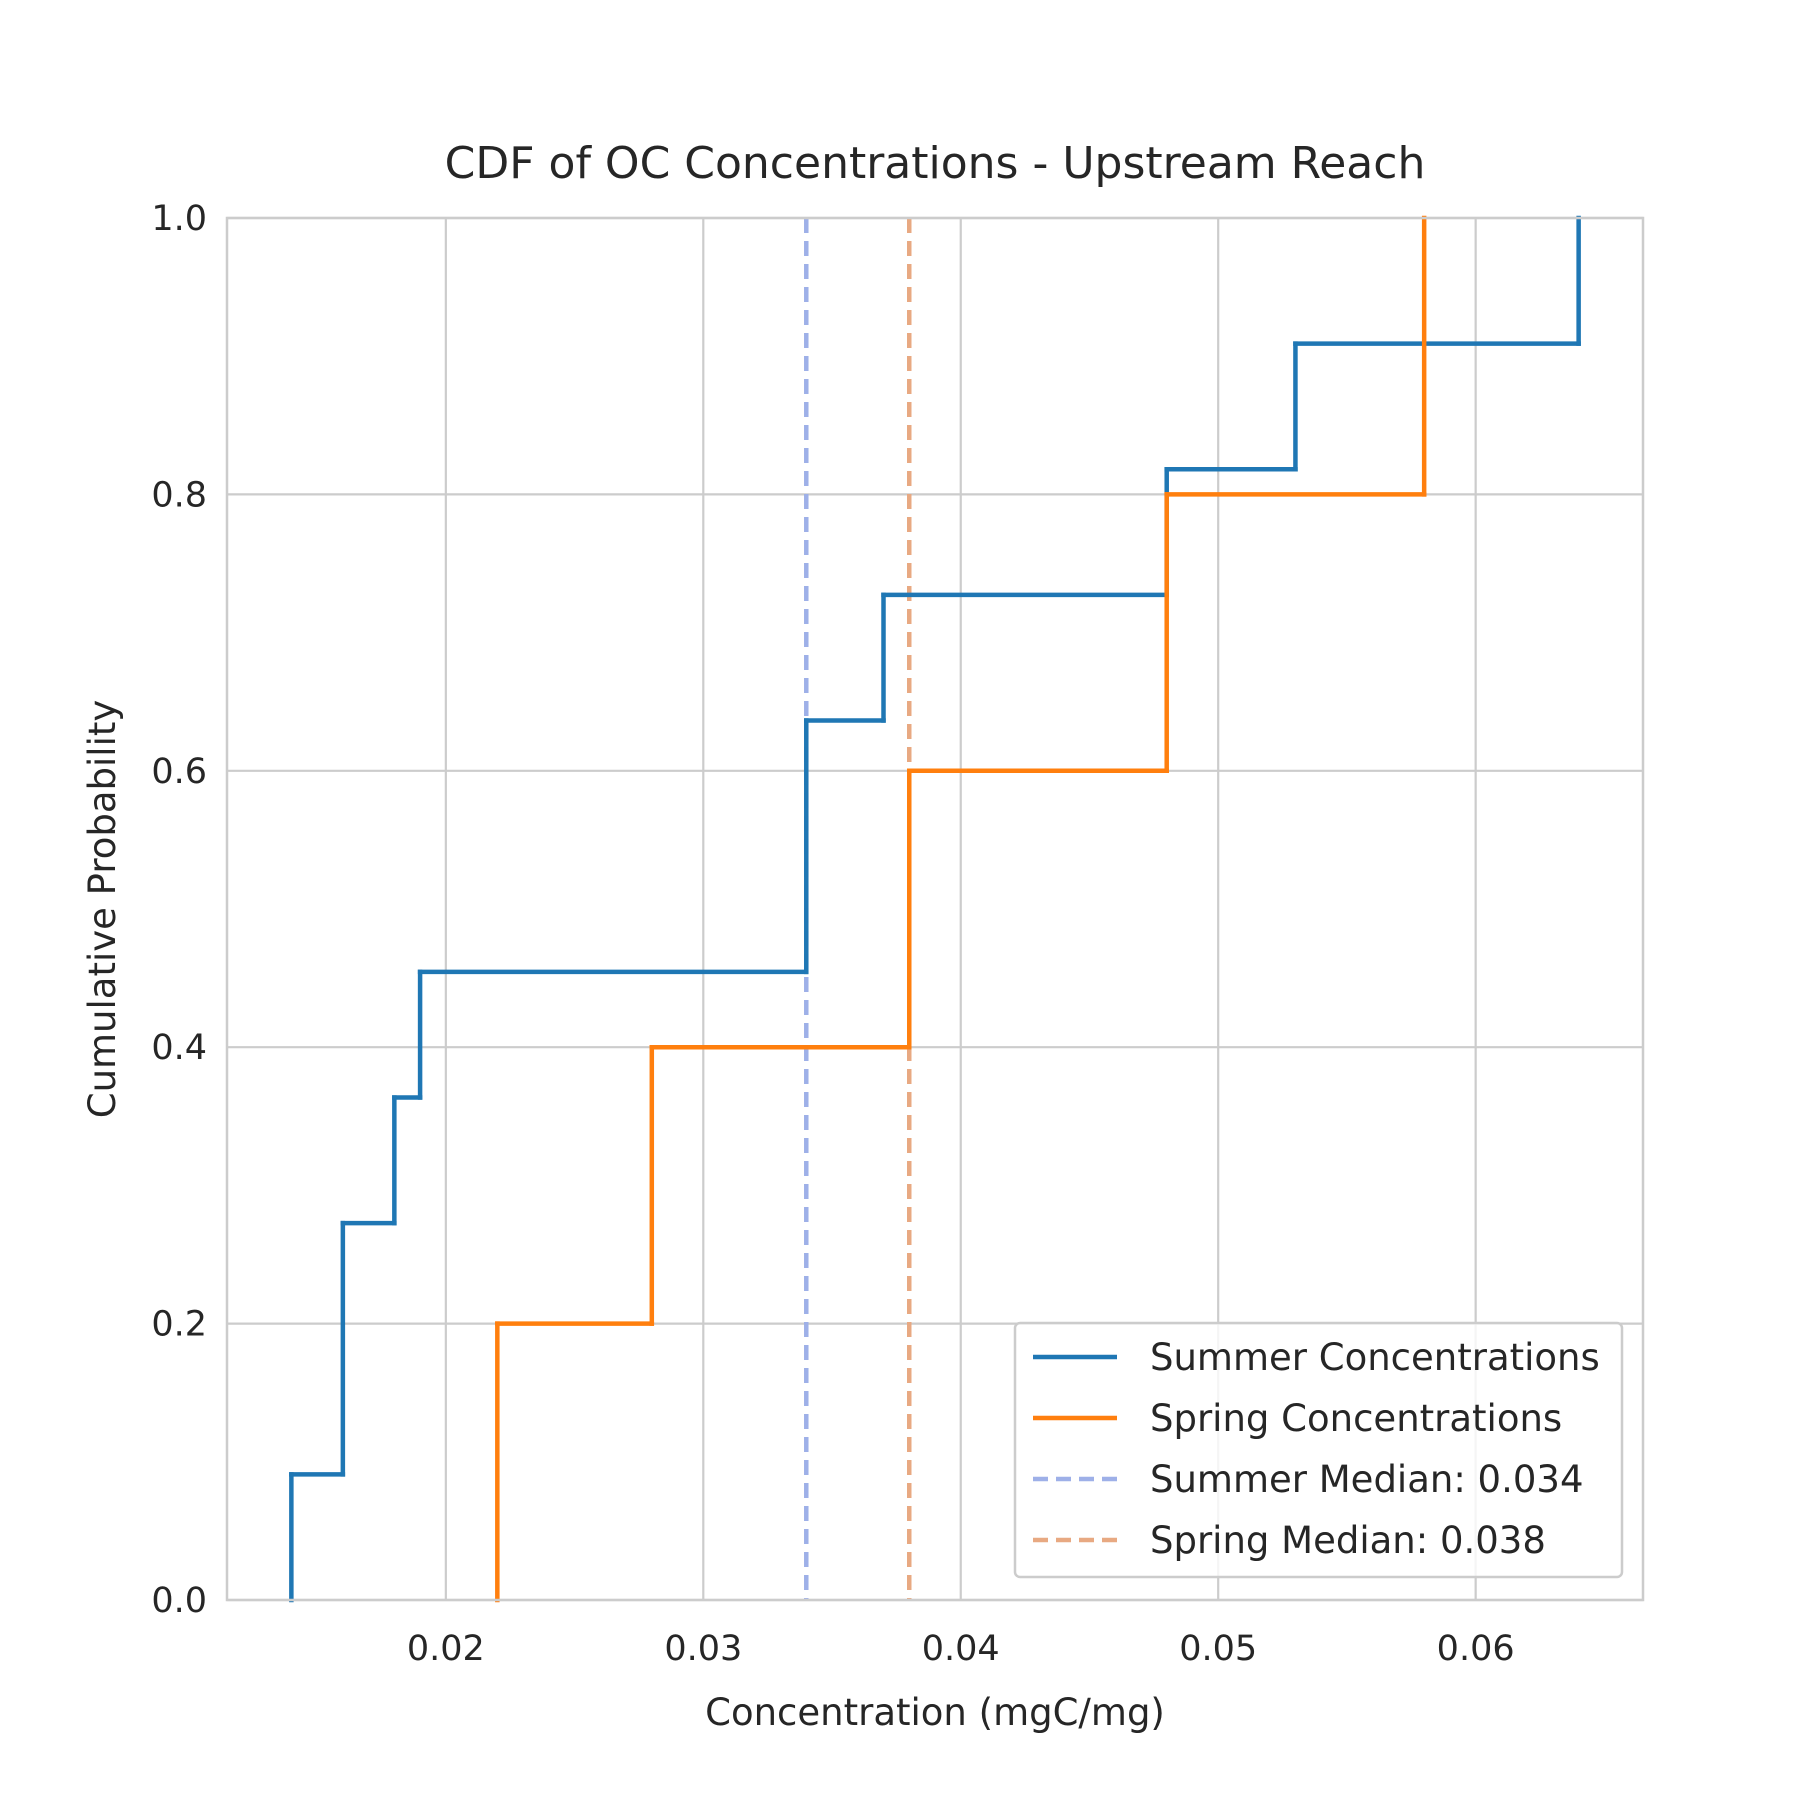  What do you see at coordinates (935, 1712) in the screenshot?
I see `x-axis-label: Concentration (mgC/mg)` at bounding box center [935, 1712].